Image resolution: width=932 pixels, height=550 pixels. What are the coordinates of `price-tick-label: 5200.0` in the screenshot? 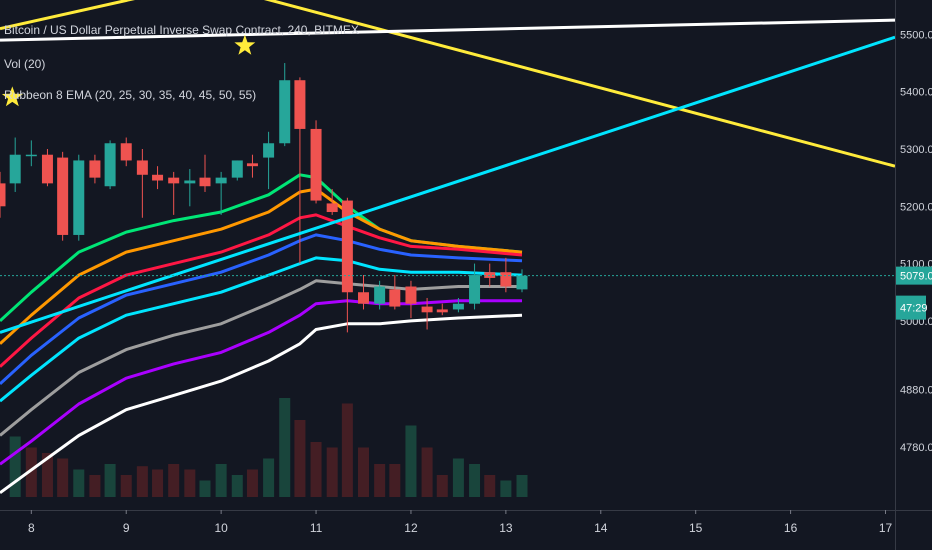 It's located at (916, 207).